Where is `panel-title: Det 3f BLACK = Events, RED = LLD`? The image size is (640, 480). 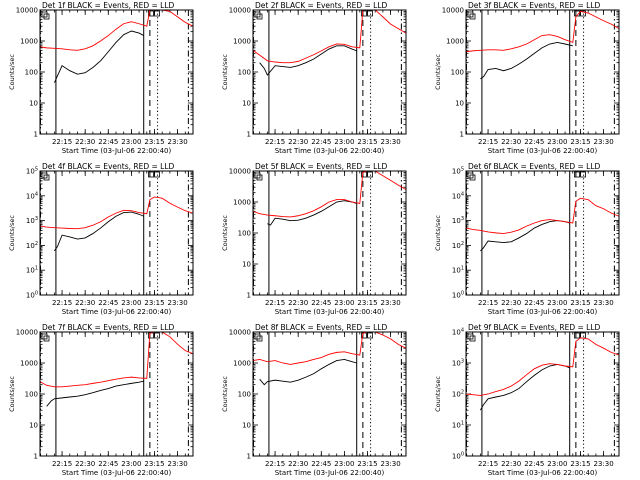 panel-title: Det 3f BLACK = Events, RED = LLD is located at coordinates (534, 5).